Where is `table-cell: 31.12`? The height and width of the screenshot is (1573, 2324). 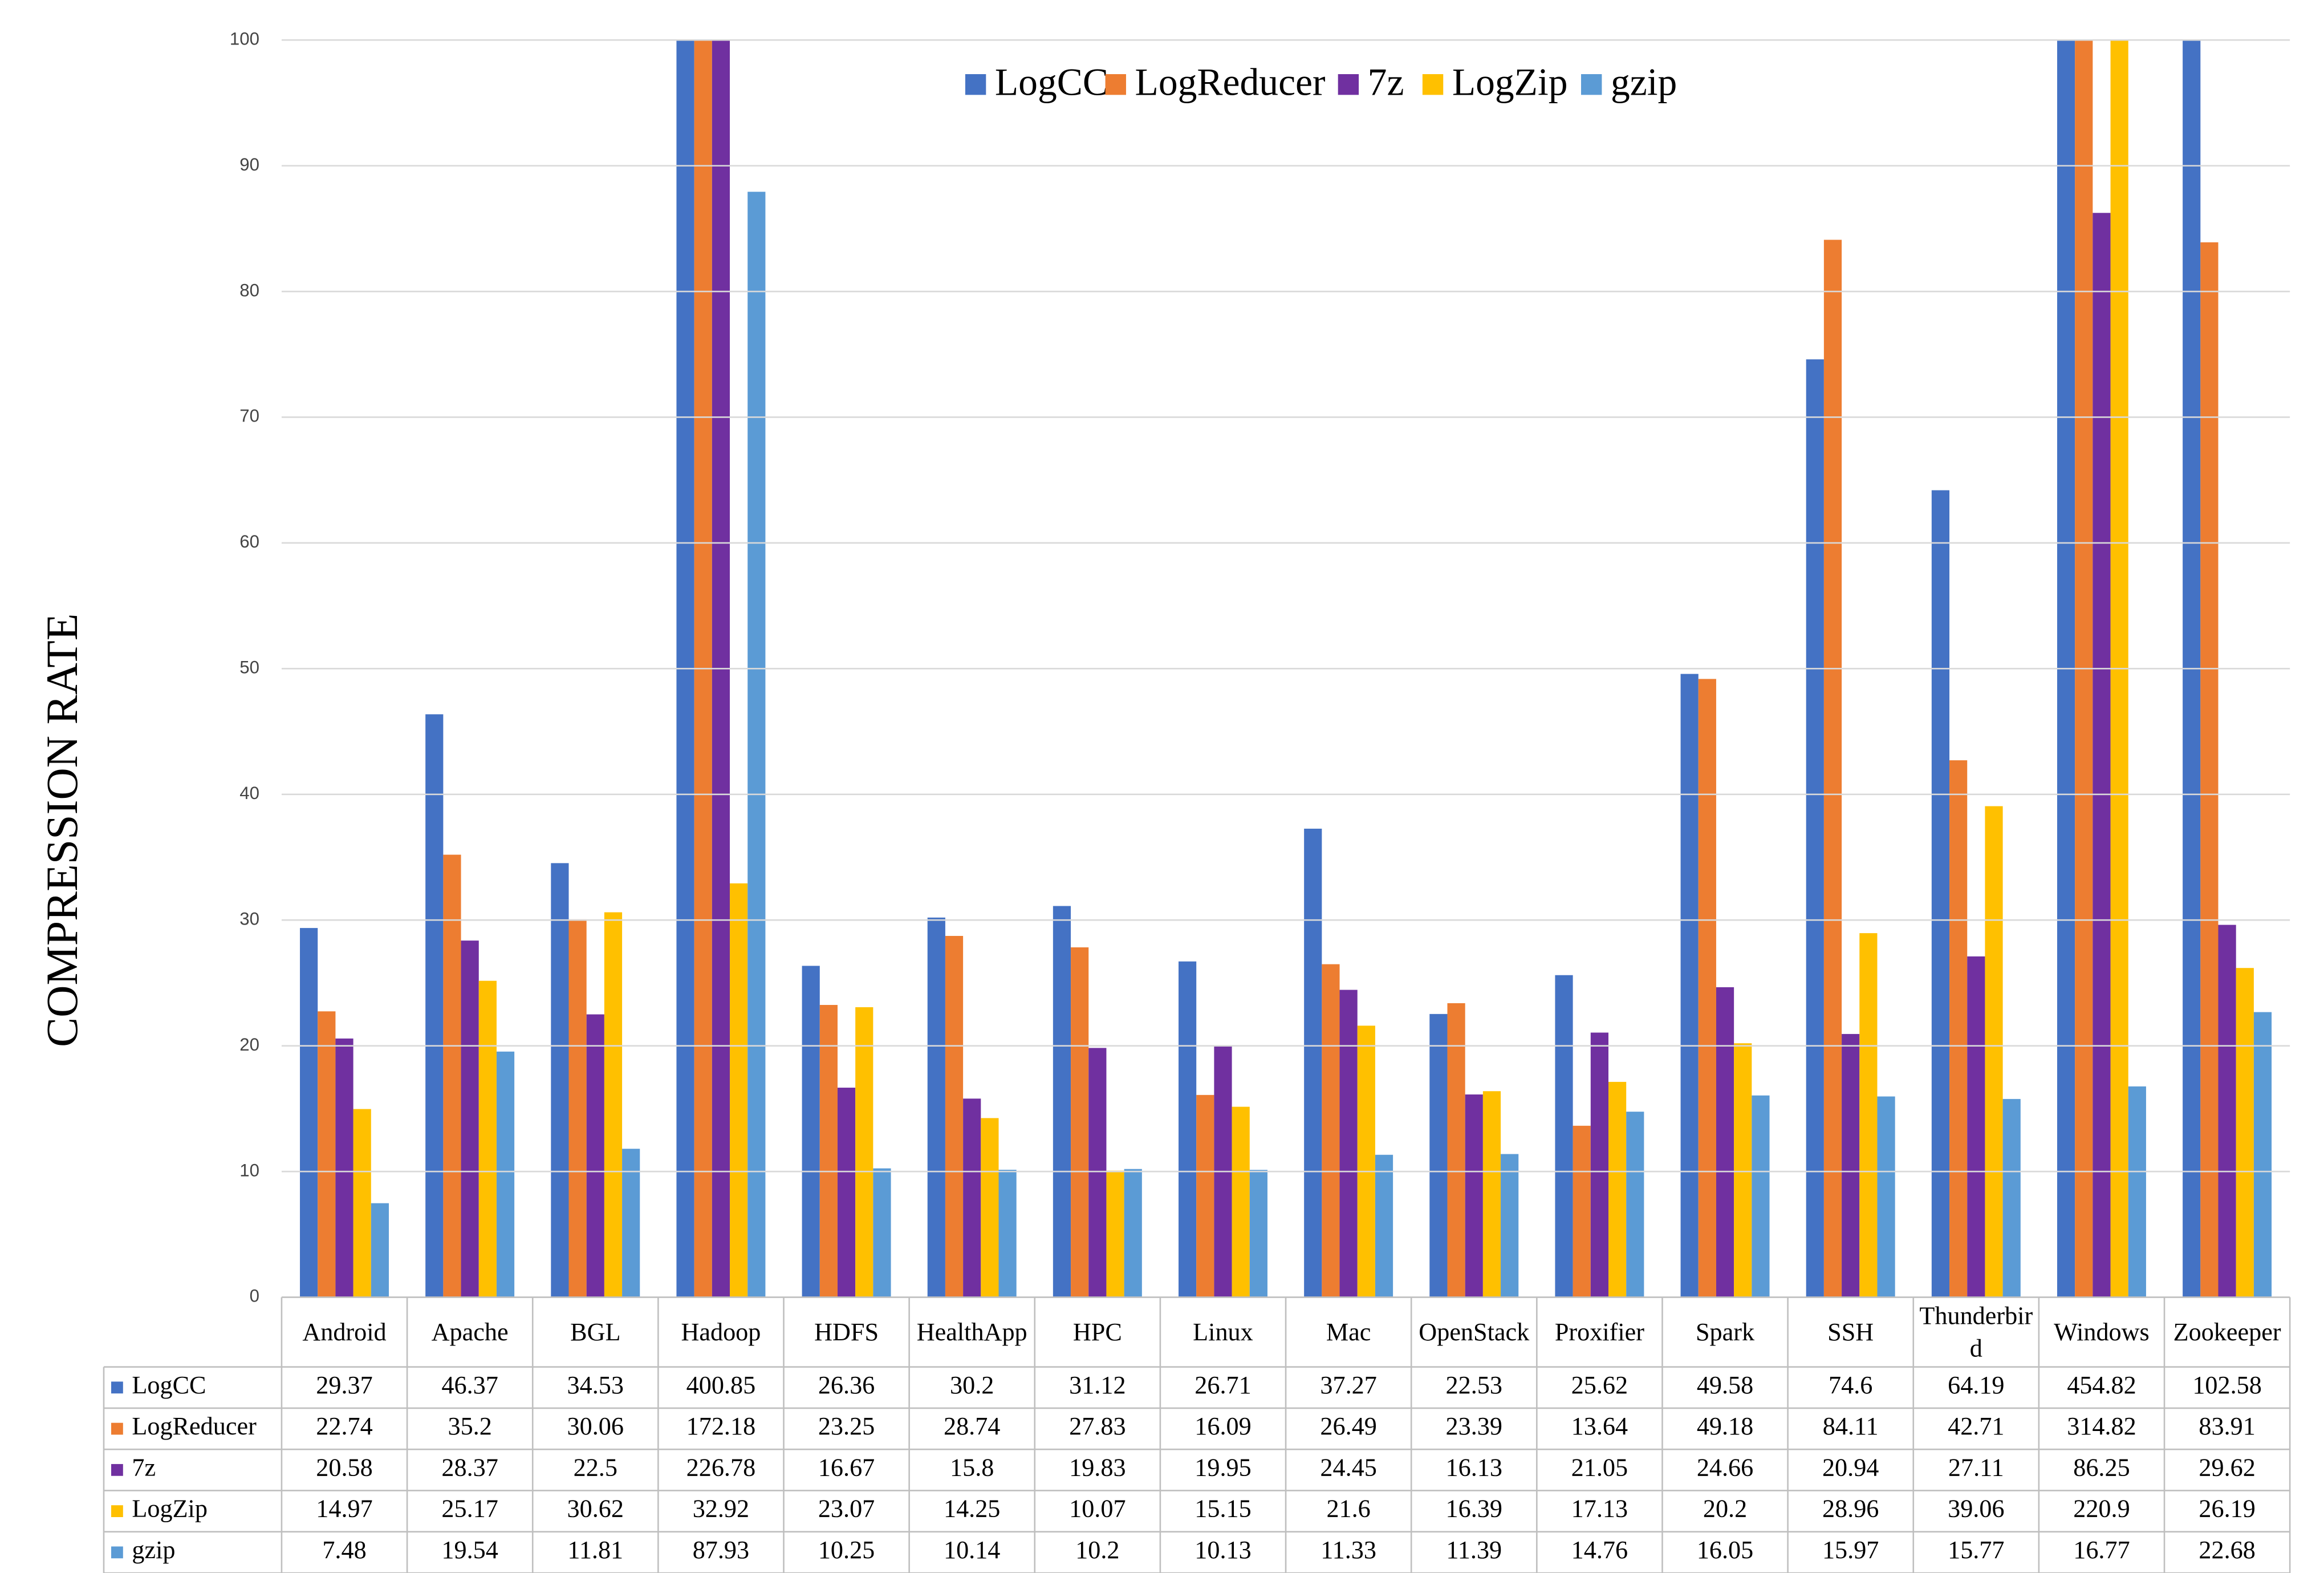
table-cell: 31.12 is located at coordinates (1097, 1385).